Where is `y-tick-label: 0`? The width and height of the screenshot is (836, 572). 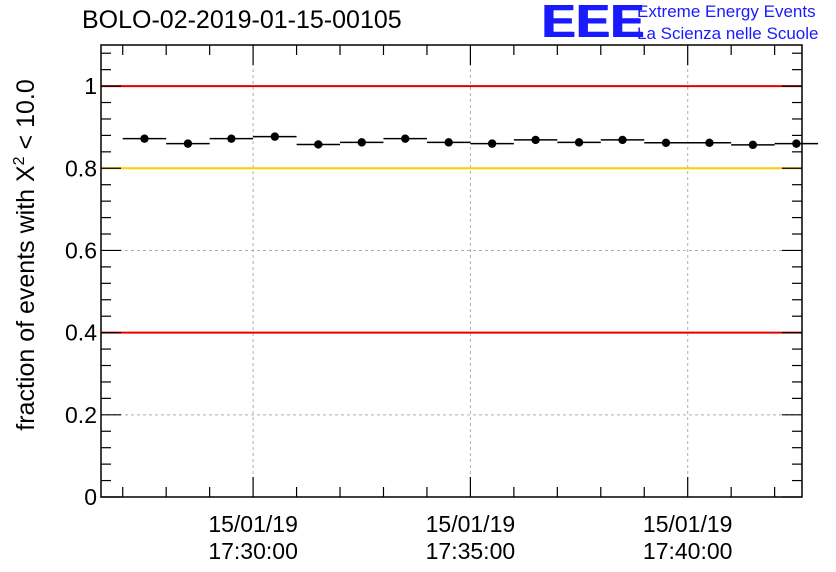
y-tick-label: 0 is located at coordinates (90, 497).